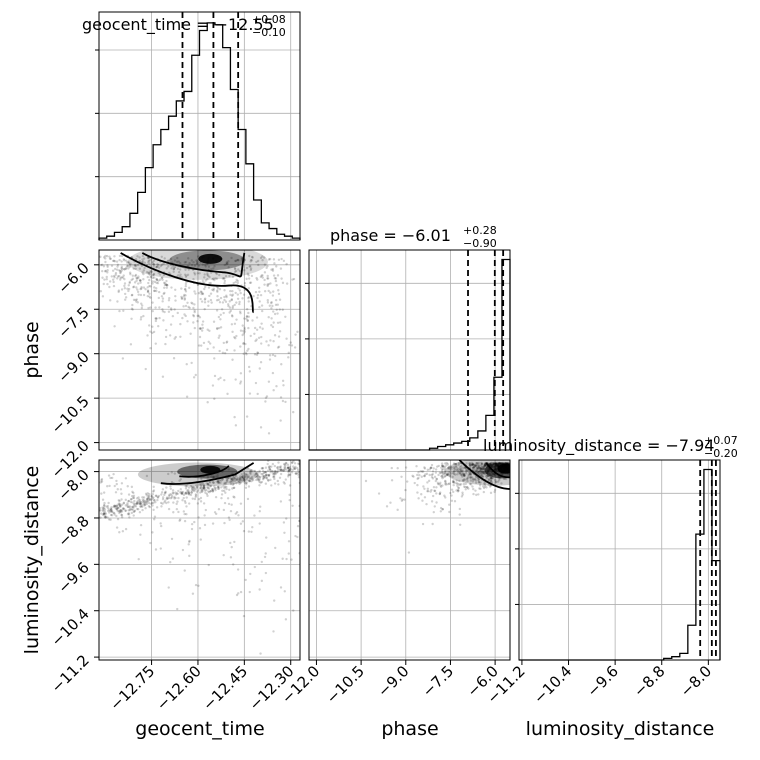 The width and height of the screenshot is (760, 760). What do you see at coordinates (649, 681) in the screenshot?
I see `xtick-label-luminosity-distance-3: −8.8` at bounding box center [649, 681].